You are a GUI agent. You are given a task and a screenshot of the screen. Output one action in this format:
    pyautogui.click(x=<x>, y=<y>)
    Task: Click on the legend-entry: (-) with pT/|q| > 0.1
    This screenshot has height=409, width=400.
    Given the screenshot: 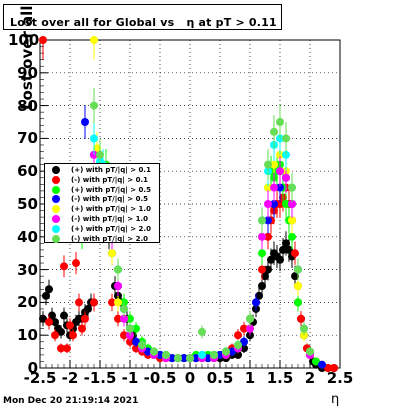 What is the action you would take?
    pyautogui.click(x=103, y=180)
    